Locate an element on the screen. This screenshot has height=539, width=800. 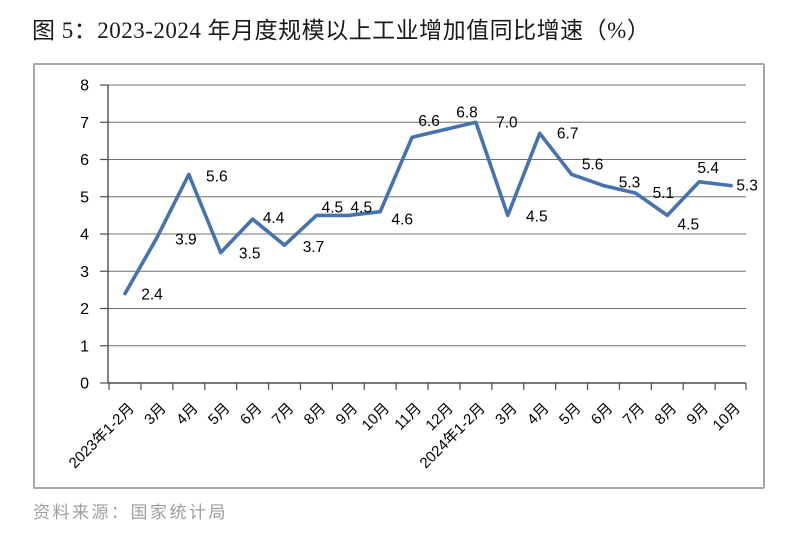
y-tick-label: 0 is located at coordinates (84, 384).